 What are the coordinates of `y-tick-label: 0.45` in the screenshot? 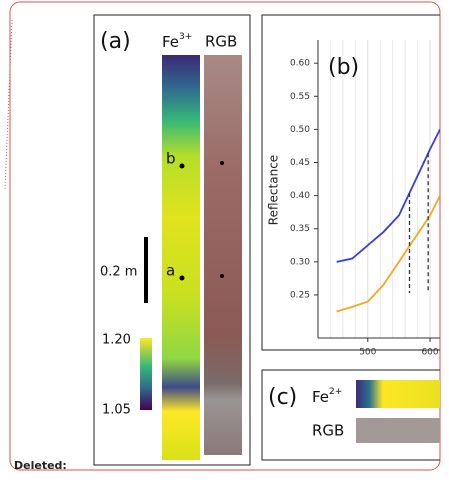 It's located at (300, 163).